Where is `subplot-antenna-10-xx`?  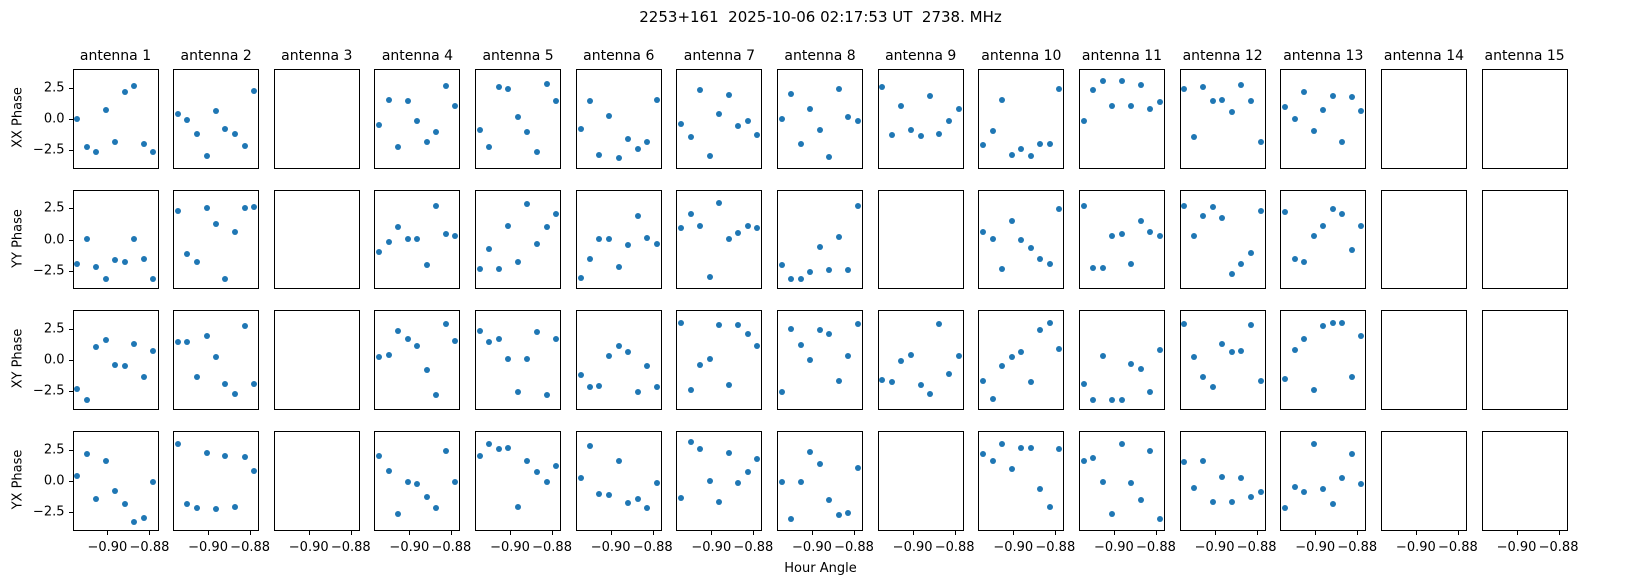
subplot-antenna-10-xx is located at coordinates (1021, 119).